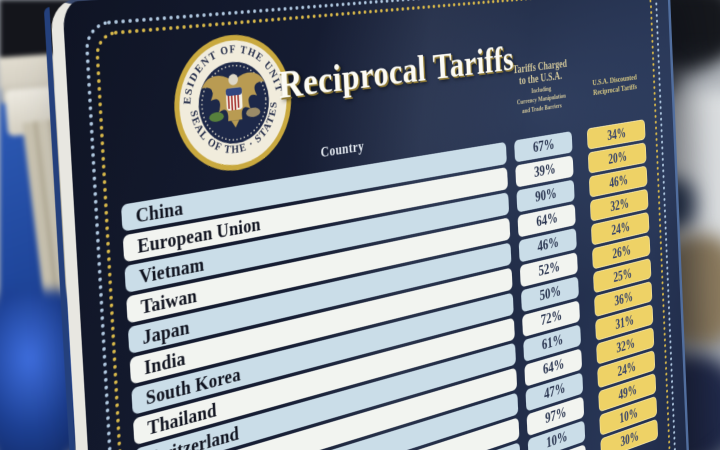 The height and width of the screenshot is (450, 720). Describe the element at coordinates (169, 301) in the screenshot. I see `country-name: Taiwan` at that location.